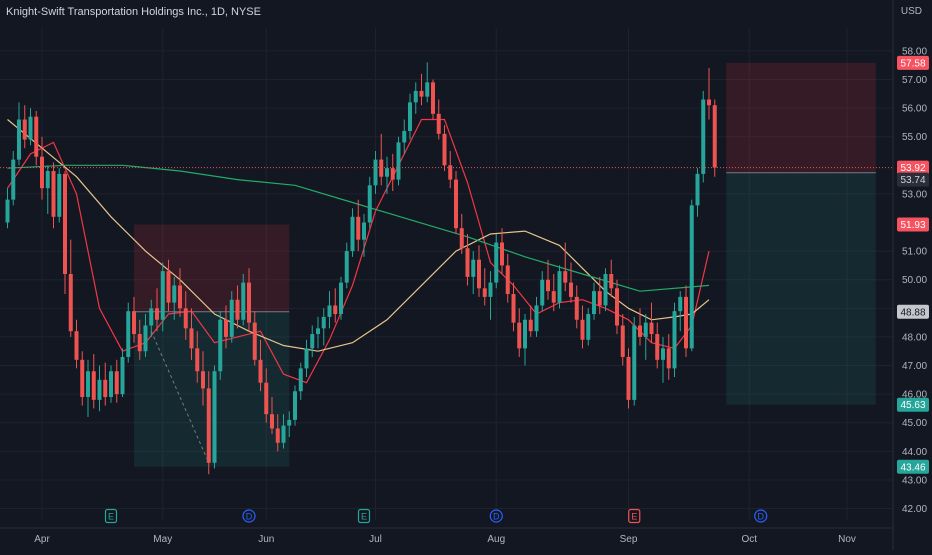 The height and width of the screenshot is (555, 932). Describe the element at coordinates (912, 225) in the screenshot. I see `price-tag-label: 51.93` at that location.